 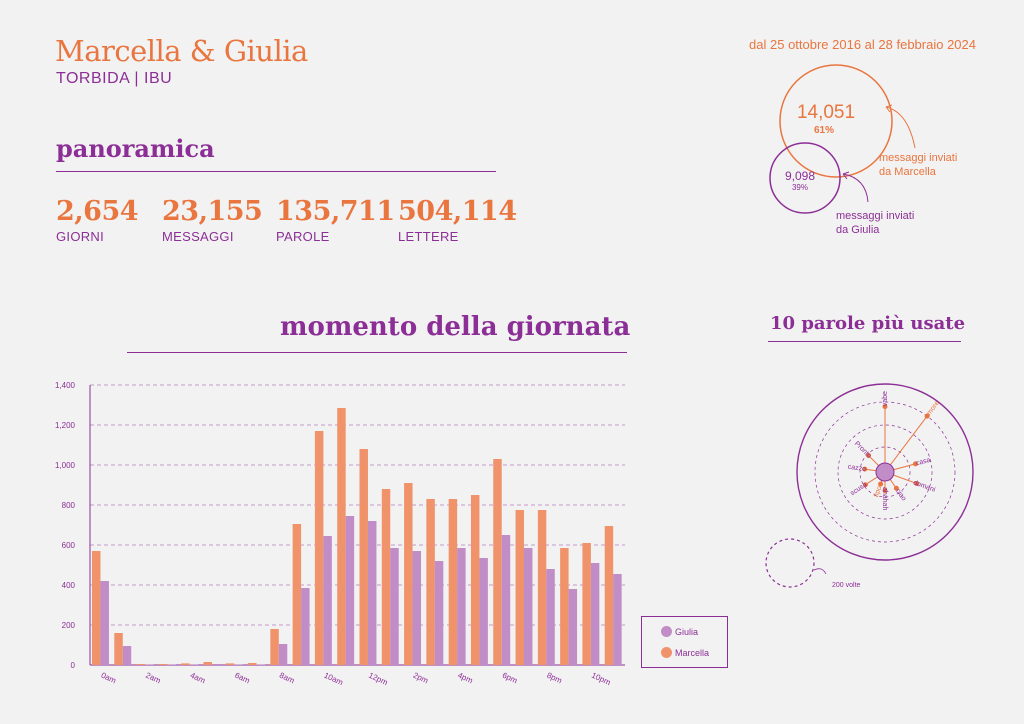 I want to click on word-label: cazzo, so click(x=856, y=468).